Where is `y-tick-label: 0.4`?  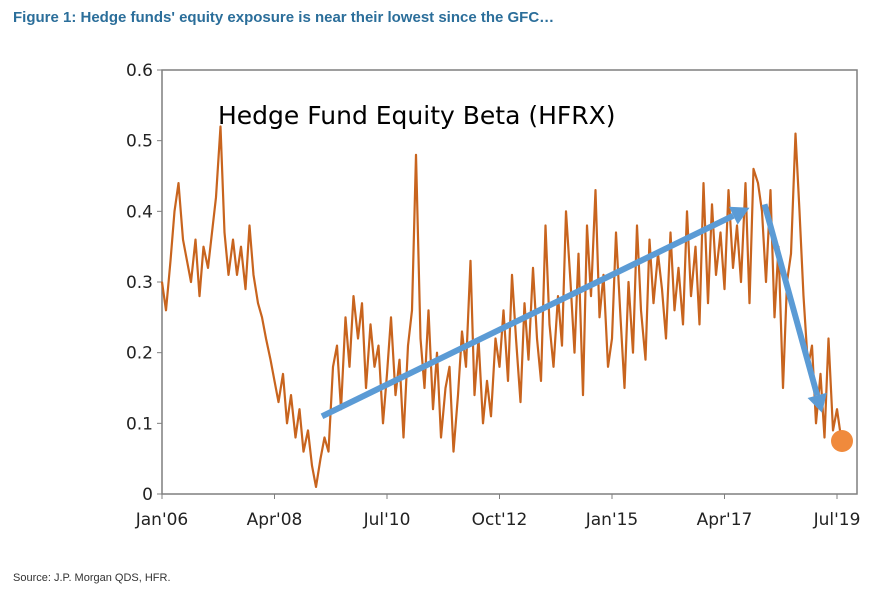
y-tick-label: 0.4 is located at coordinates (139, 212).